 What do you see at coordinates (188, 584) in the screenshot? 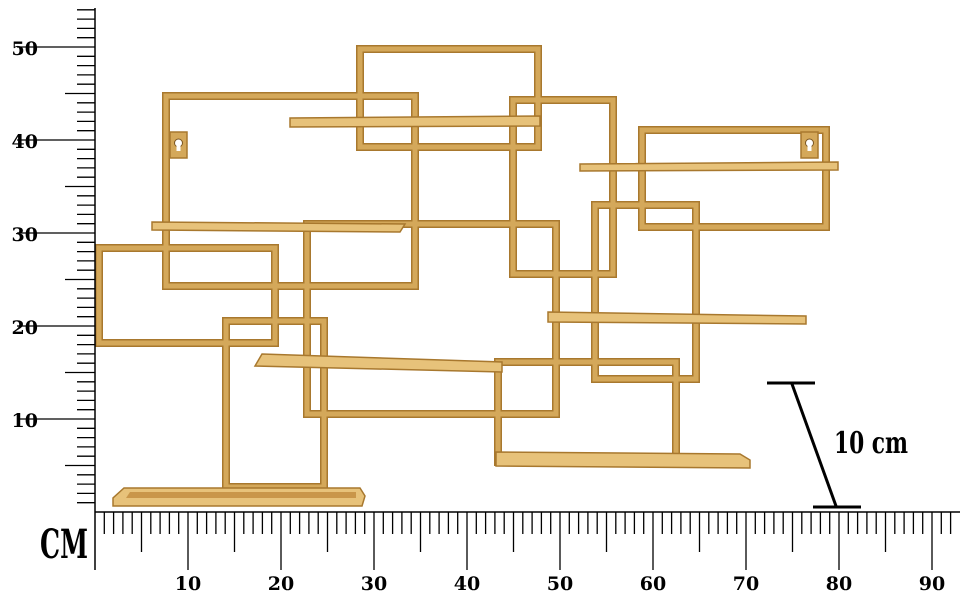
I see `x-tick-label: 10` at bounding box center [188, 584].